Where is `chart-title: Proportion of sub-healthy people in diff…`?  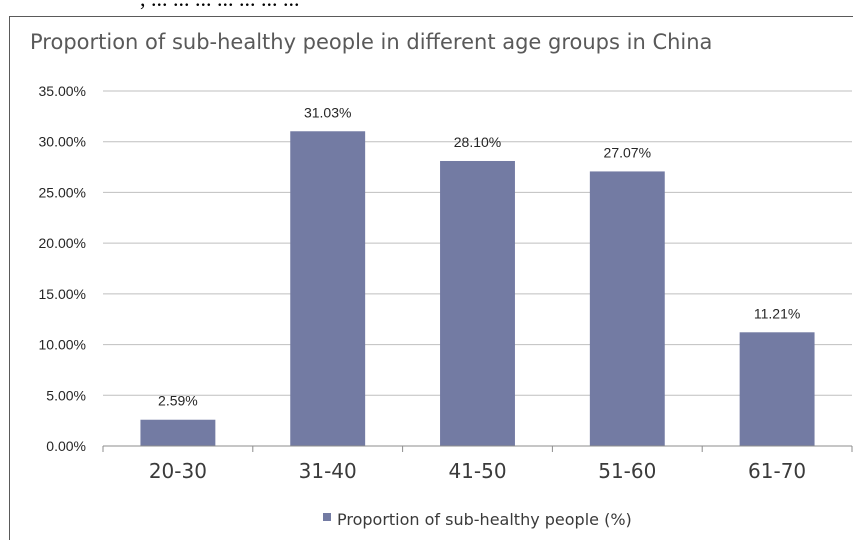 chart-title: Proportion of sub-healthy people in diff… is located at coordinates (371, 42).